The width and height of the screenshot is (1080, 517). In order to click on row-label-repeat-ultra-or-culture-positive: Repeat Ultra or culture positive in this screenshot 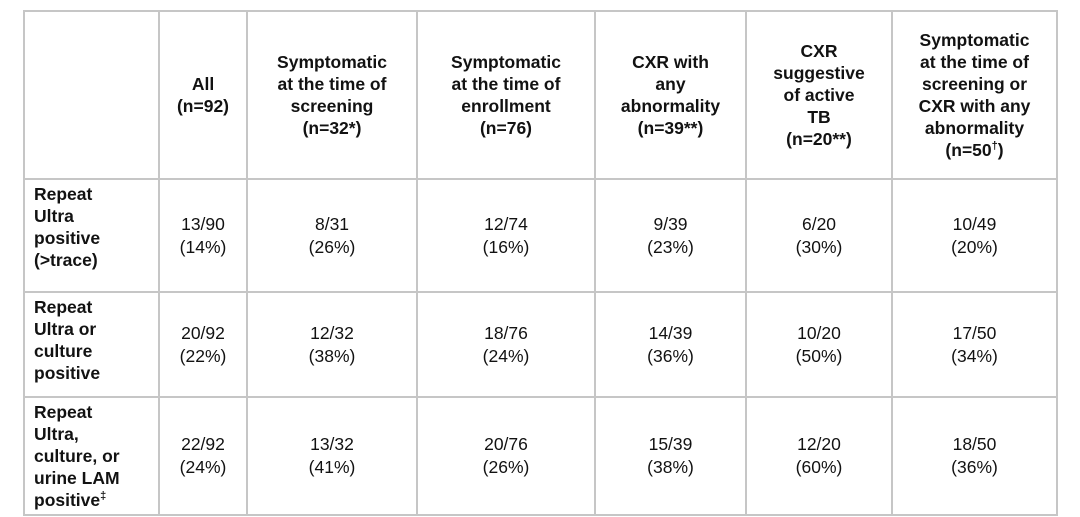, I will do `click(91, 344)`.